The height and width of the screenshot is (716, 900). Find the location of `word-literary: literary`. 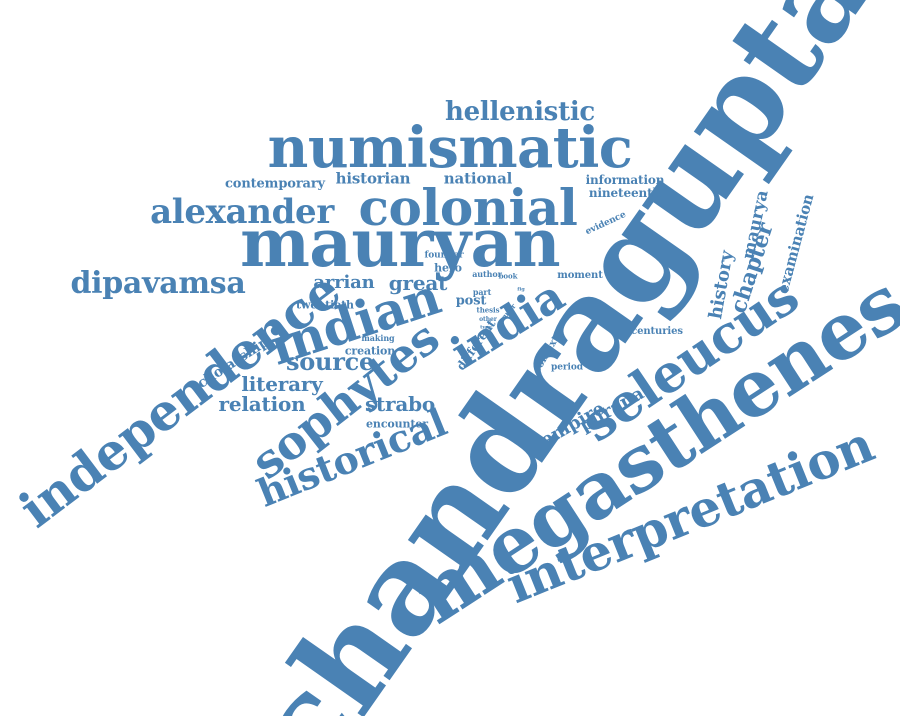

word-literary: literary is located at coordinates (282, 384).